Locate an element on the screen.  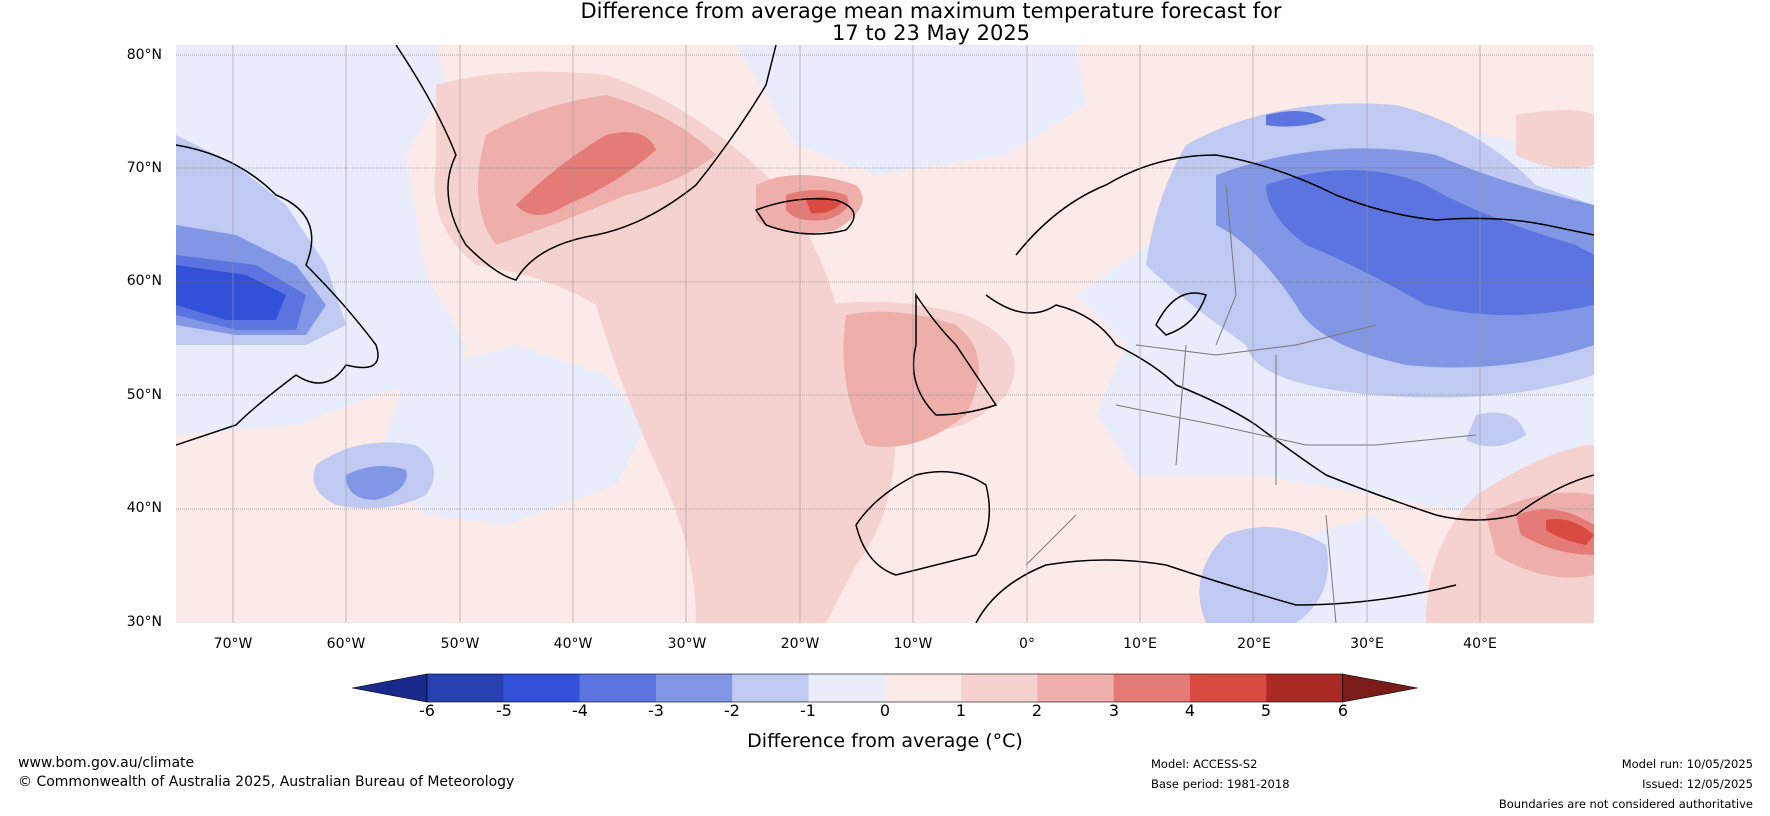
lat-label-30n: 30°N is located at coordinates (144, 622).